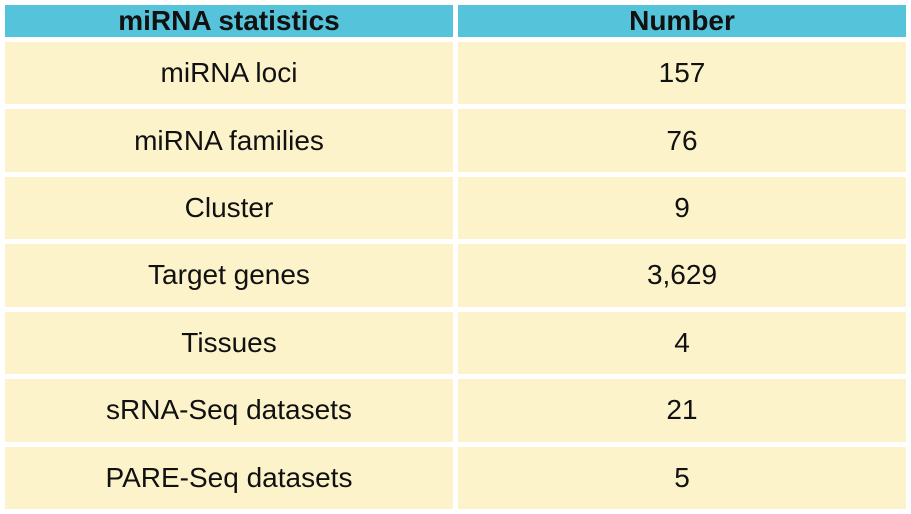  What do you see at coordinates (682, 21) in the screenshot?
I see `column-header-number: Number` at bounding box center [682, 21].